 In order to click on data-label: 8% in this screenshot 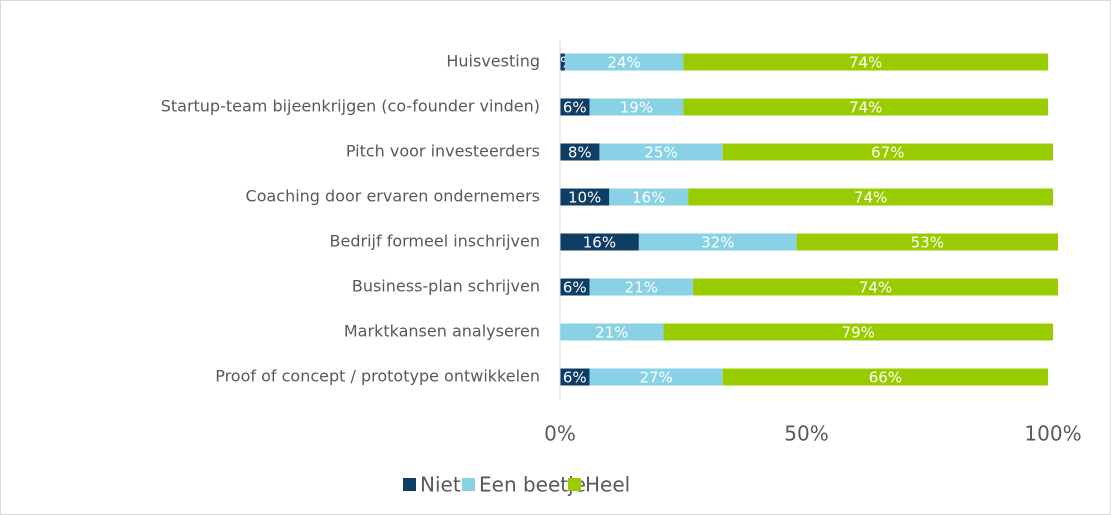, I will do `click(580, 153)`.